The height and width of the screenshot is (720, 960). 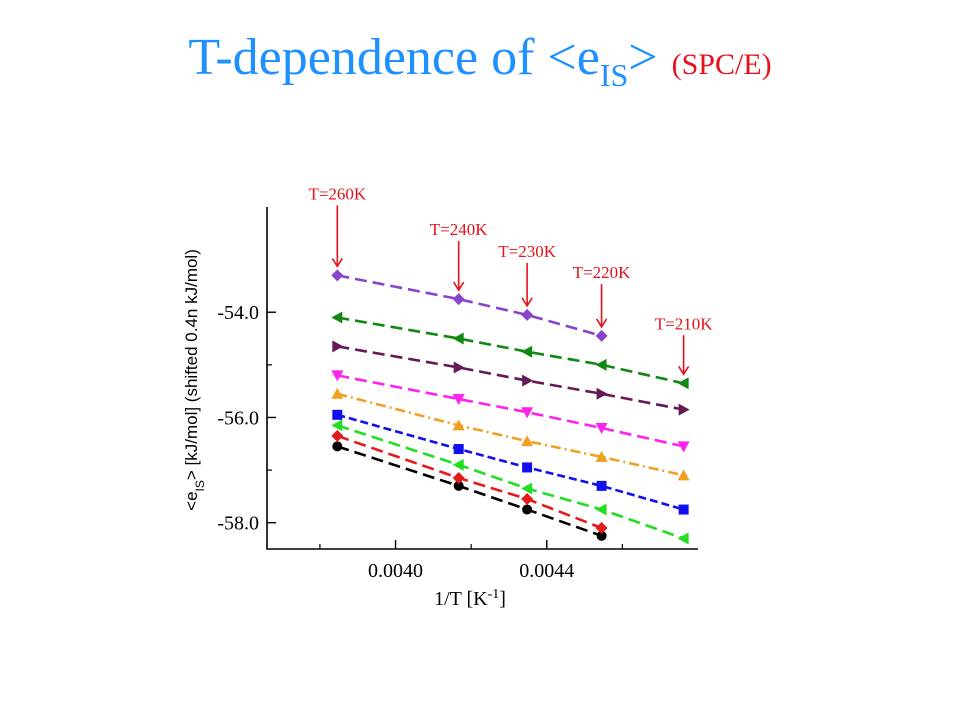 I want to click on annotation-t-240k: T=240K, so click(x=459, y=256).